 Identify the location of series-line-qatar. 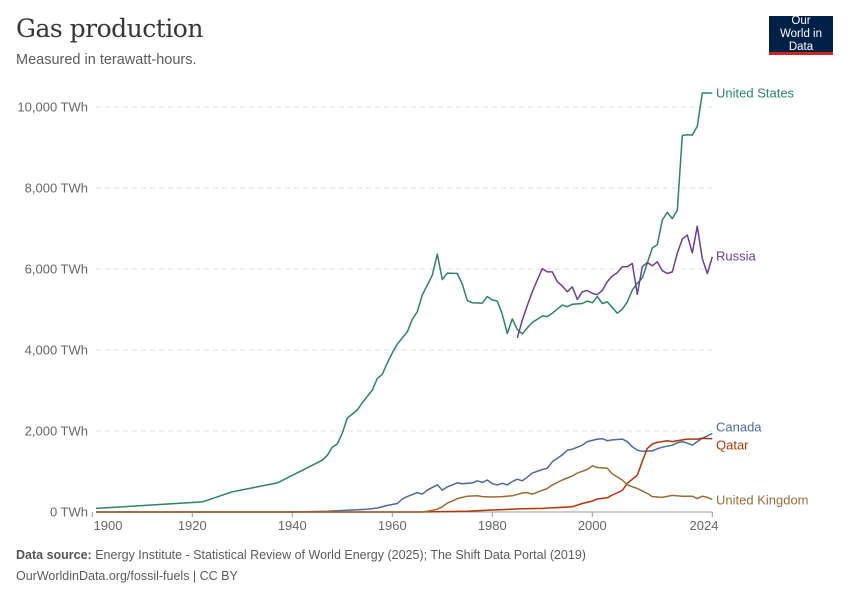
(404, 475).